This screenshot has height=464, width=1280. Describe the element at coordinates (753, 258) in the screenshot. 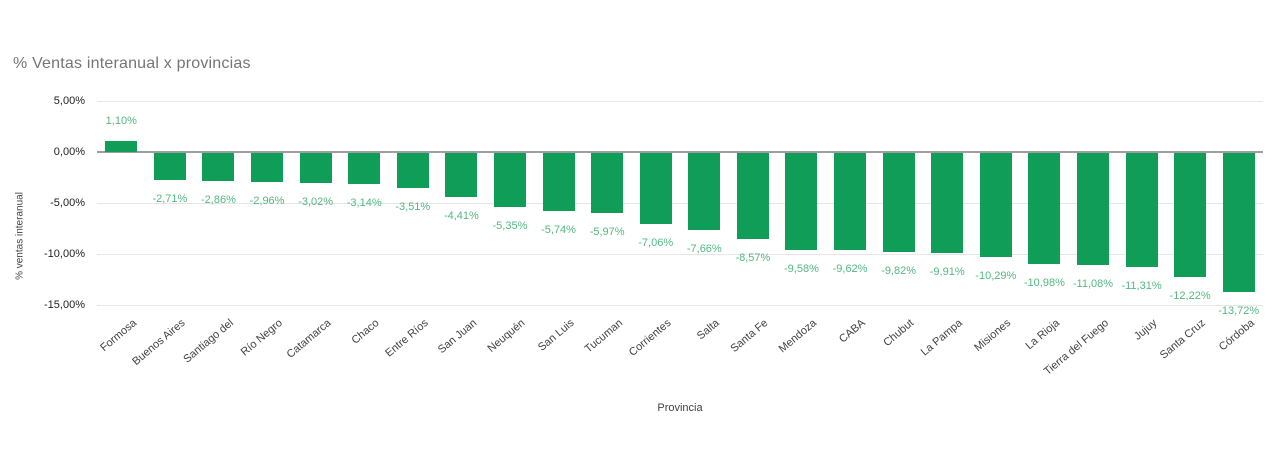

I see `bar-value-label: -8,57%` at that location.